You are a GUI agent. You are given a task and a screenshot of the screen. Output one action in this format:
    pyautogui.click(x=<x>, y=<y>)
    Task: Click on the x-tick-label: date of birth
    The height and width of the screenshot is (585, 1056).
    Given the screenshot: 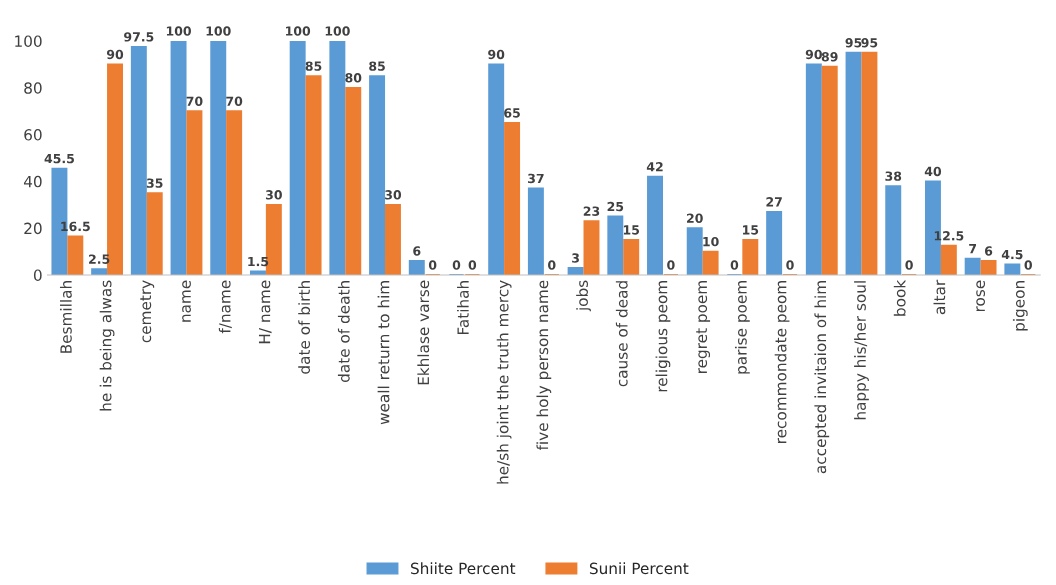 What is the action you would take?
    pyautogui.click(x=304, y=327)
    